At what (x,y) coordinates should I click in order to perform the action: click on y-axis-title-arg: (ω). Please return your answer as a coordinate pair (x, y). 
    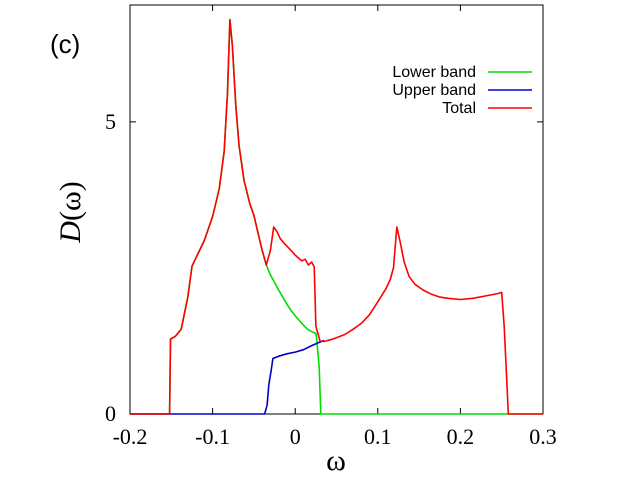
    Looking at the image, I should click on (70, 201).